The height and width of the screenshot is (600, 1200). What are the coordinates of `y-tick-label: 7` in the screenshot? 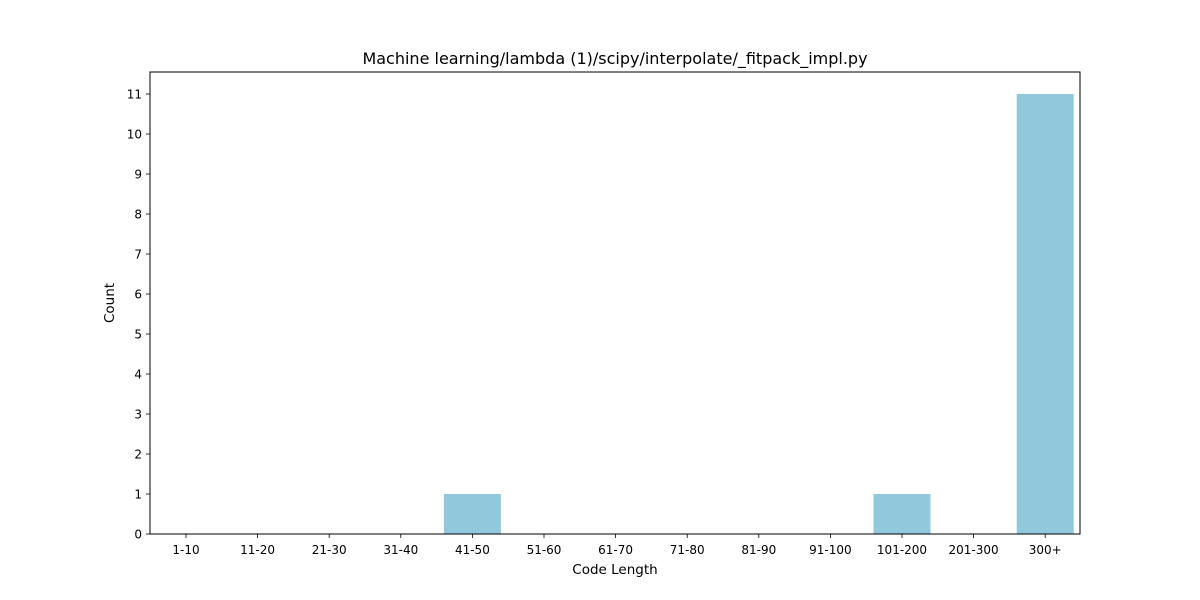 It's located at (138, 255).